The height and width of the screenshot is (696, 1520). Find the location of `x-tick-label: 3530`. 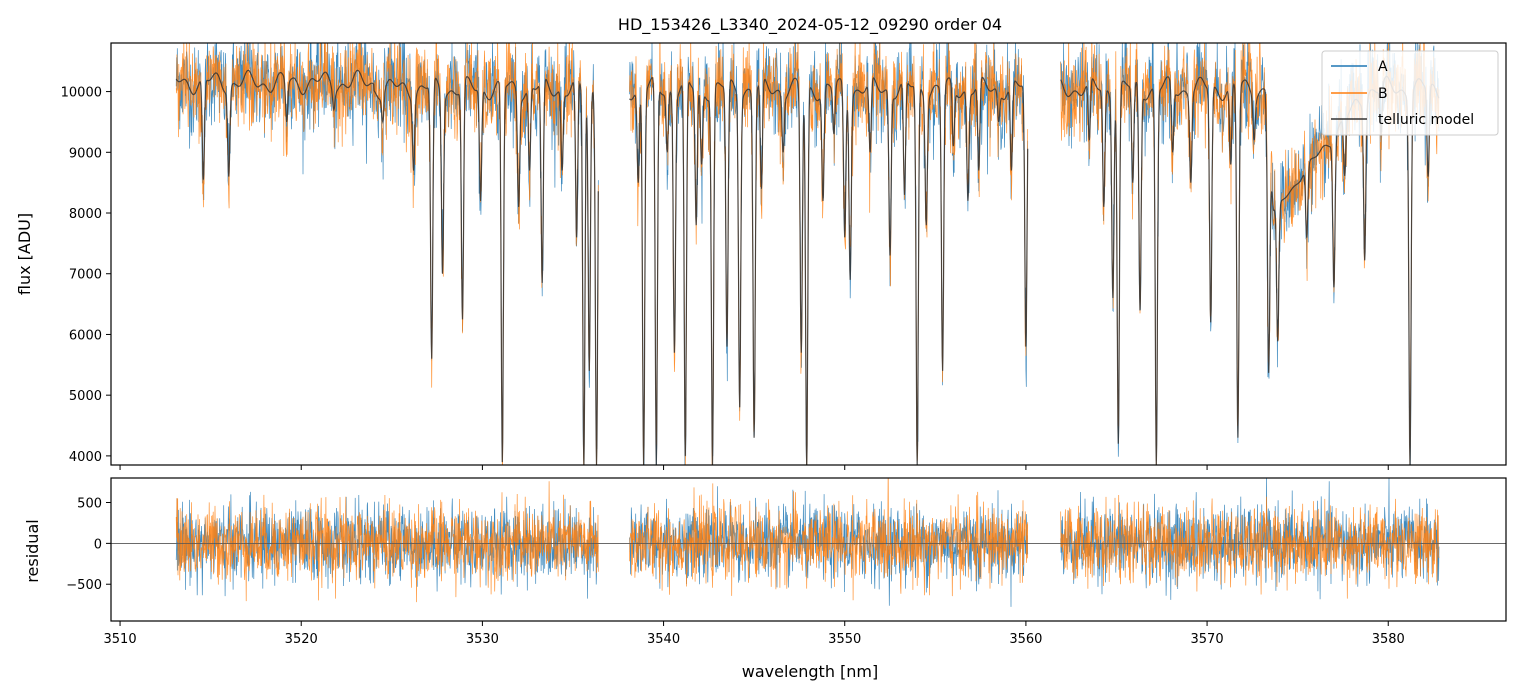

x-tick-label: 3530 is located at coordinates (482, 639).